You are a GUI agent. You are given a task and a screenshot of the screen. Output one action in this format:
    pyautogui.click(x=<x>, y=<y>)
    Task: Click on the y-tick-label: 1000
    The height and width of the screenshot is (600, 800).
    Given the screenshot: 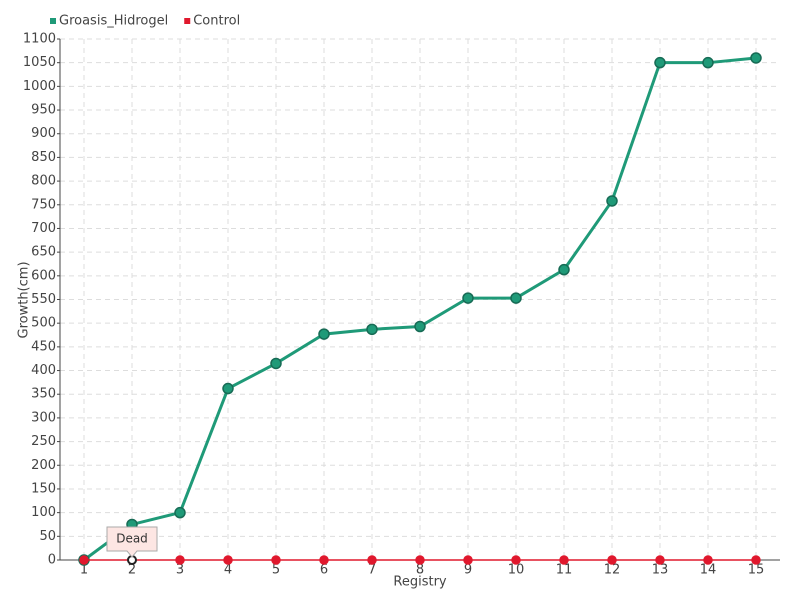 What is the action you would take?
    pyautogui.click(x=39, y=86)
    